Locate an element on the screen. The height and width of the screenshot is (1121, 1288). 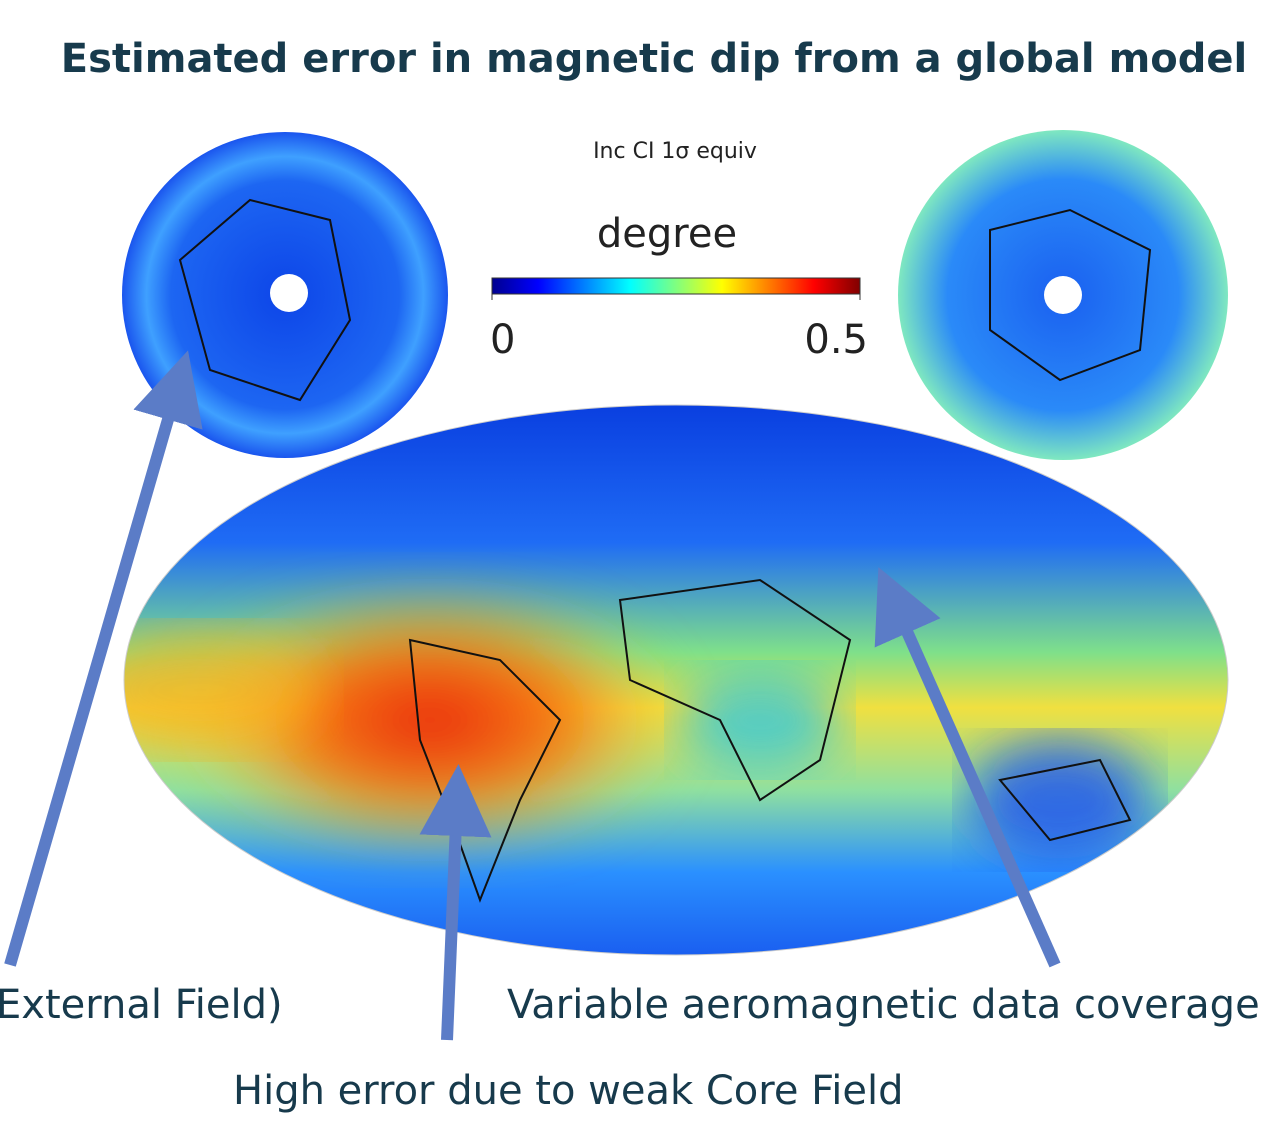
colorbar-title: Inc CI 1σ equiv is located at coordinates (675, 151).